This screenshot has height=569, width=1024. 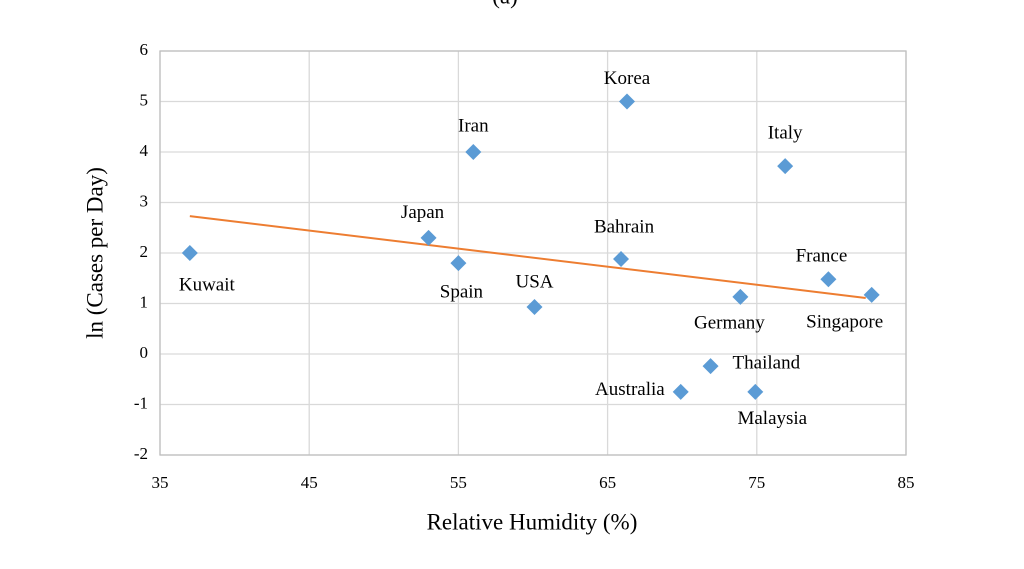 What do you see at coordinates (94, 253) in the screenshot?
I see `y-axis-title: ln (Cases per Day)` at bounding box center [94, 253].